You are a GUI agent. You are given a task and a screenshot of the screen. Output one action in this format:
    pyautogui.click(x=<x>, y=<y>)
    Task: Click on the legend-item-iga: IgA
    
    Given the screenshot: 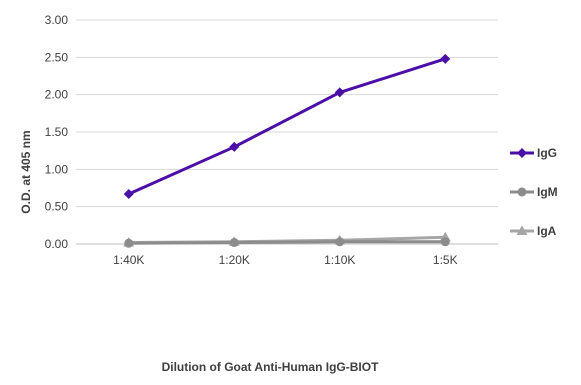 What is the action you would take?
    pyautogui.click(x=533, y=231)
    